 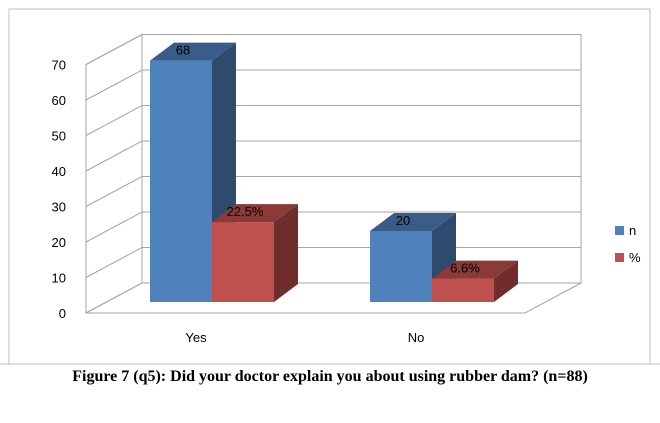 I want to click on y-tick-label: 20, so click(x=59, y=242).